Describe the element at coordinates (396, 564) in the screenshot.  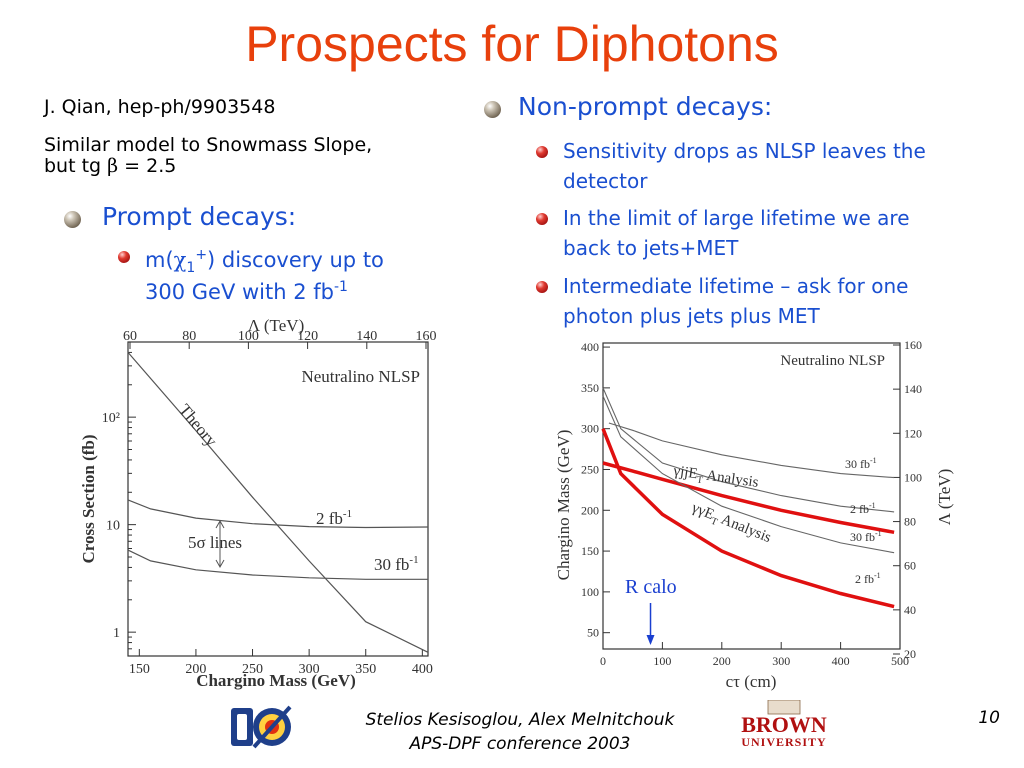
I see `label-30fb: 30 fb-1` at that location.